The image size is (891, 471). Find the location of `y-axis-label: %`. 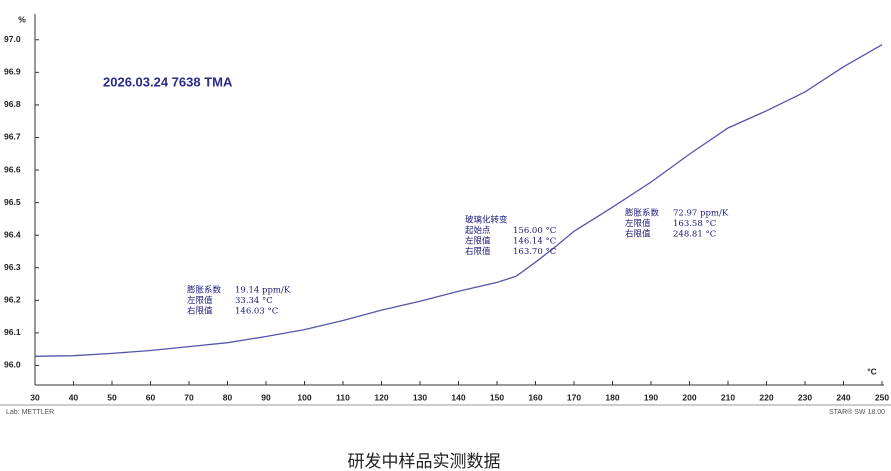

y-axis-label: % is located at coordinates (22, 19).